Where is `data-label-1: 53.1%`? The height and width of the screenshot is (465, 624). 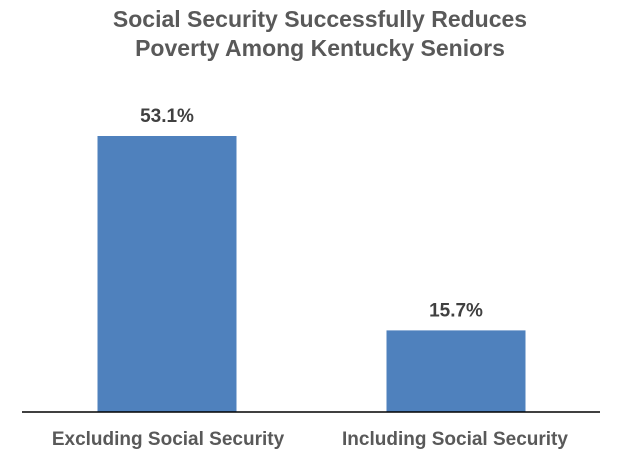 data-label-1: 53.1% is located at coordinates (167, 116).